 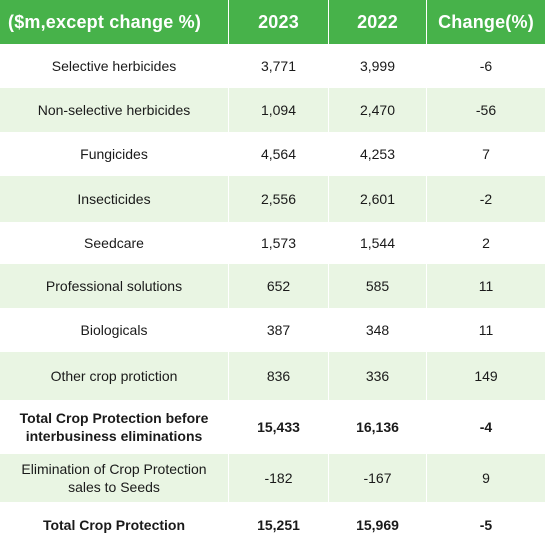 I want to click on cell-change: 149, so click(x=486, y=376).